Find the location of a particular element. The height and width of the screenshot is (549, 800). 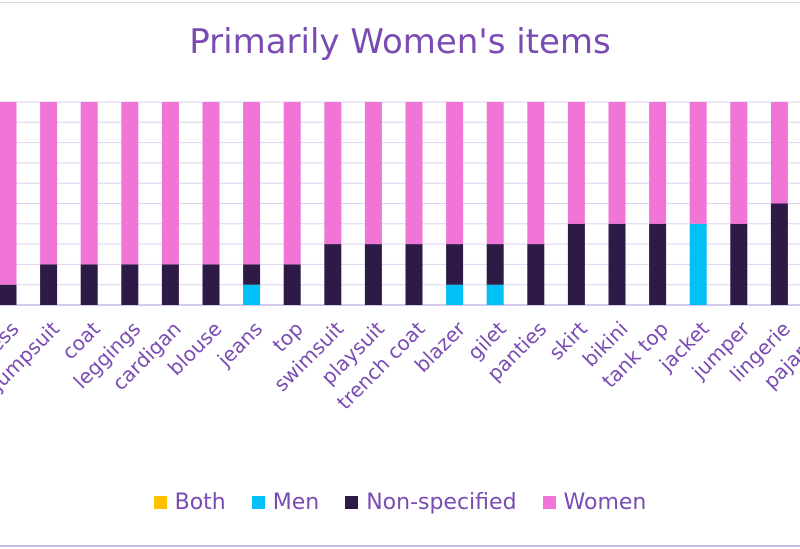

legend-label: Non-specified is located at coordinates (441, 502).